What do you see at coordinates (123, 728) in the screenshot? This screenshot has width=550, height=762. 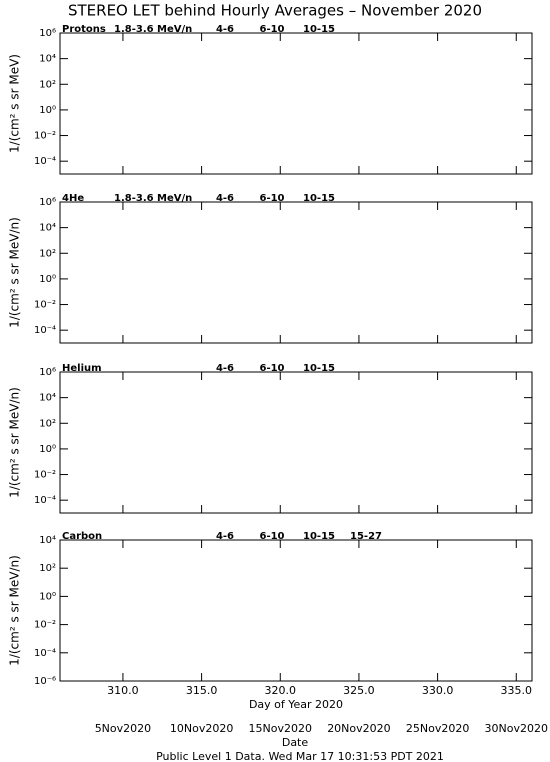 I see `date-tick-label: 5Nov2020` at bounding box center [123, 728].